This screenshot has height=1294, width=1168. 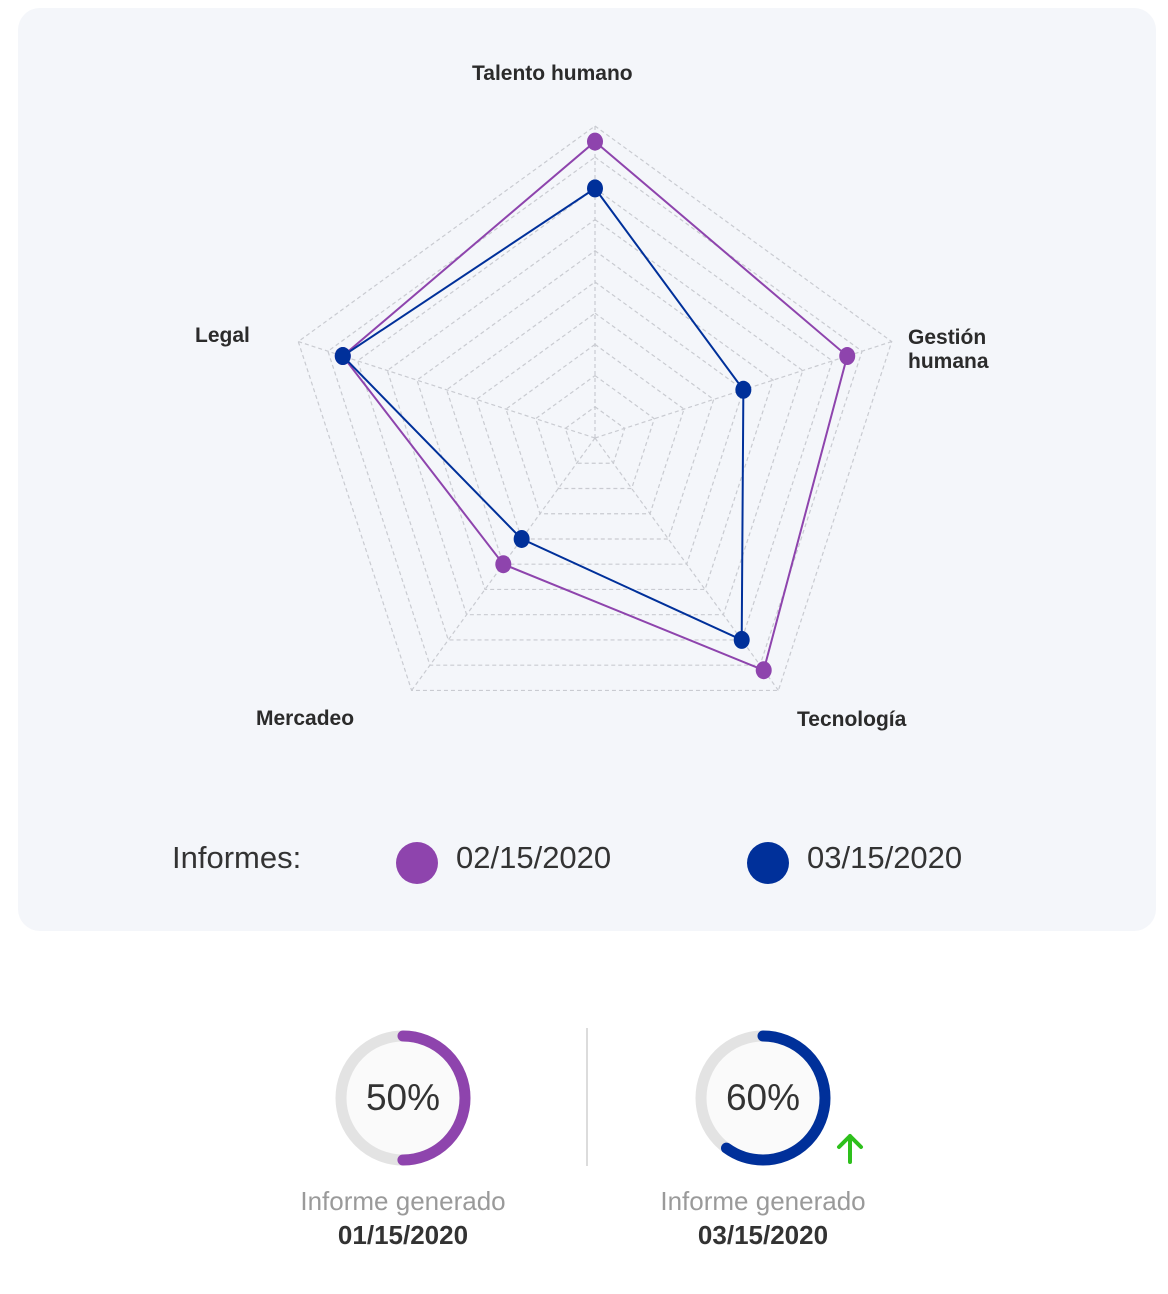 I want to click on progress-block-current: 60% Informe generado 03/15/2020, so click(x=763, y=1140).